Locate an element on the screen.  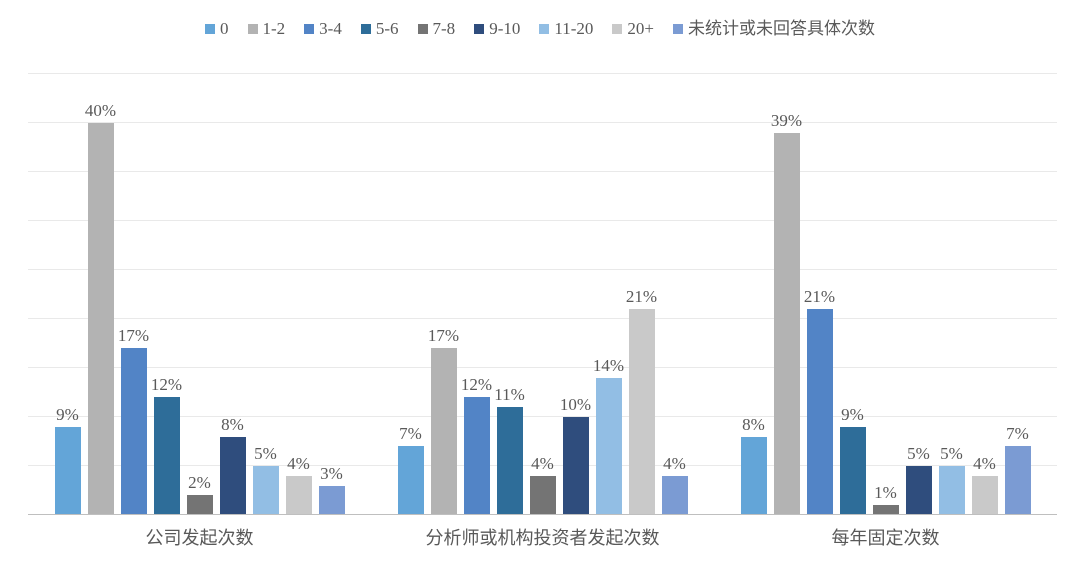
bar-value-label: 11% is located at coordinates (509, 395).